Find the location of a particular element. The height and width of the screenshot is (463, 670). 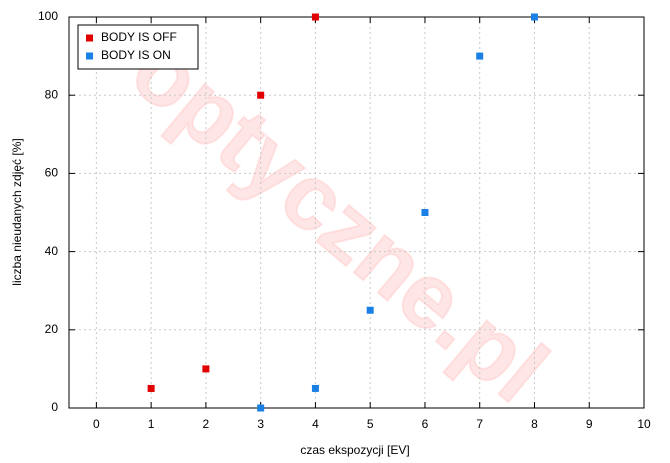

x-tick-label: 9 is located at coordinates (589, 424).